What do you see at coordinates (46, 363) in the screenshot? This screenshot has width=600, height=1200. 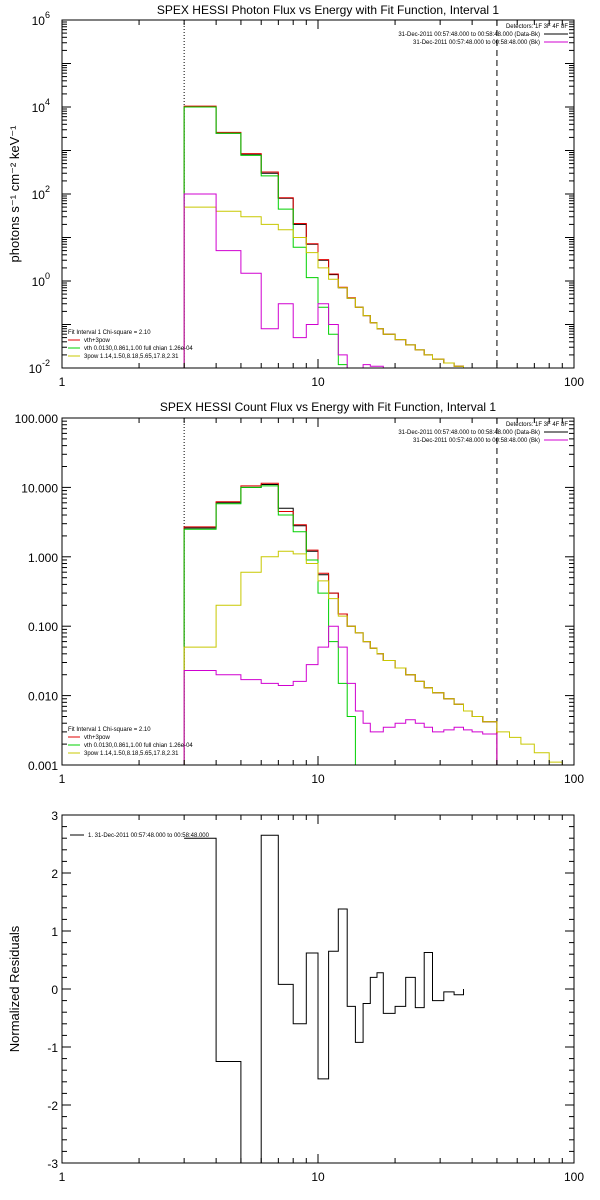 I see `photon-y-tick-exponent: -2` at bounding box center [46, 363].